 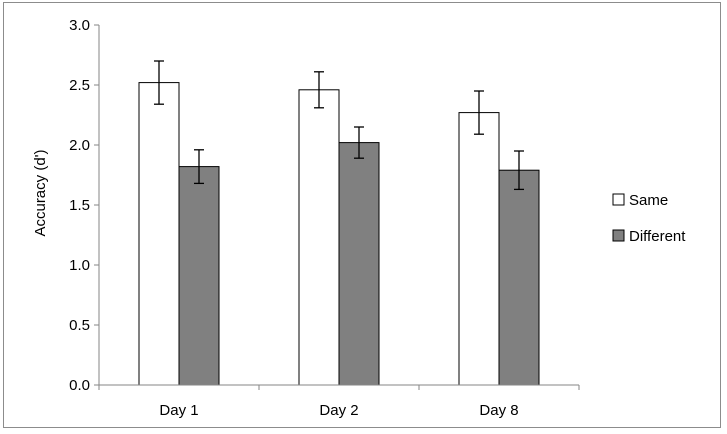 What do you see at coordinates (657, 236) in the screenshot?
I see `legend-label-different: Different` at bounding box center [657, 236].